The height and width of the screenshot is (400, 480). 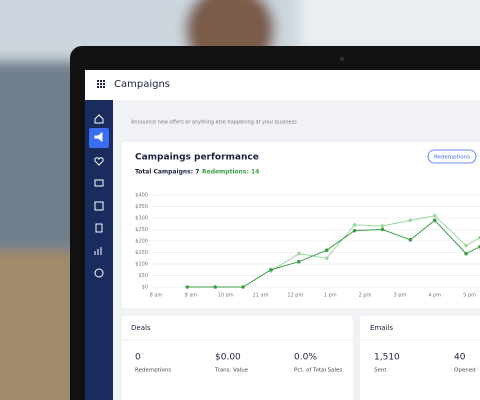 I want to click on deals-card, so click(x=237, y=358).